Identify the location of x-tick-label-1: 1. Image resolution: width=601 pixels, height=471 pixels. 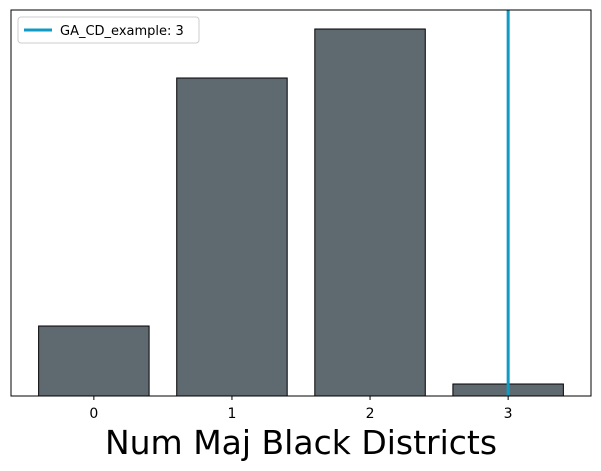
(231, 414).